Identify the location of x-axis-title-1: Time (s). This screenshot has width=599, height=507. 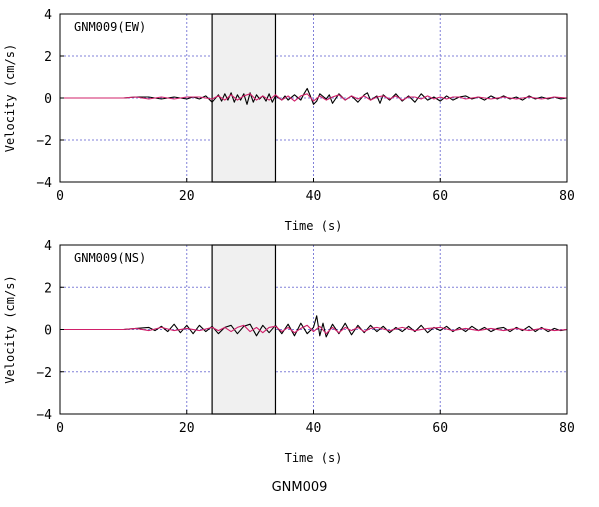
(314, 226).